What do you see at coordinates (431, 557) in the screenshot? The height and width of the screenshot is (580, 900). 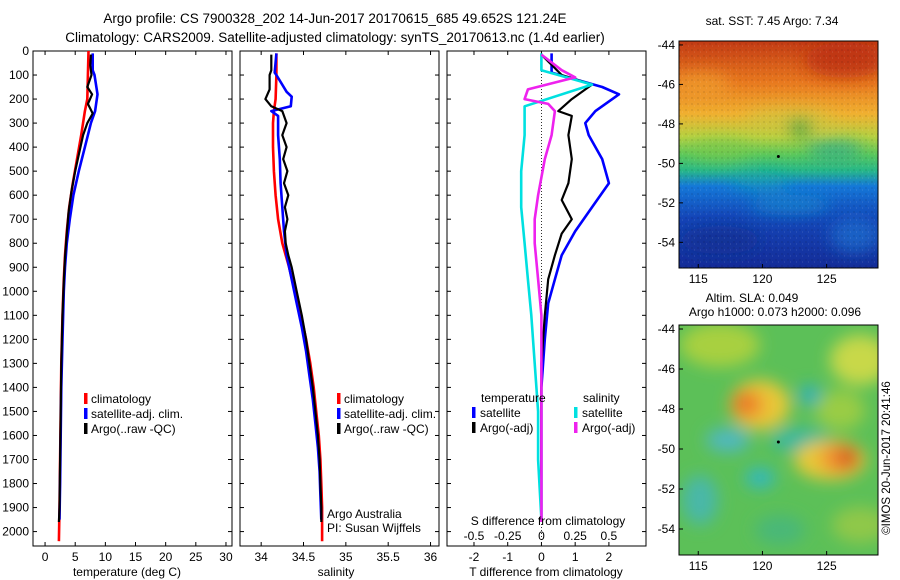 I see `x-tick-label: 36` at bounding box center [431, 557].